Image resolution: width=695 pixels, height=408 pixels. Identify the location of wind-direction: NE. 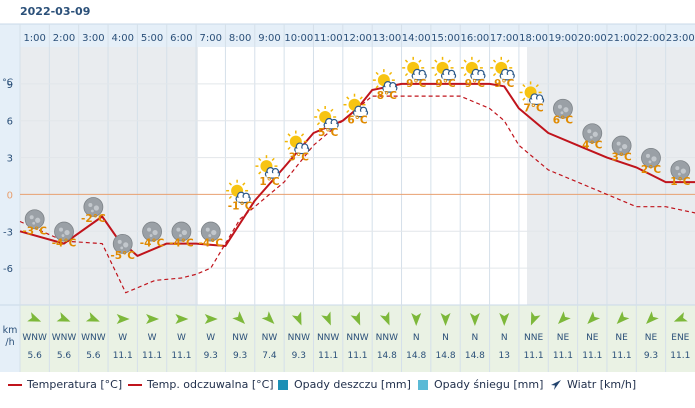
(563, 338).